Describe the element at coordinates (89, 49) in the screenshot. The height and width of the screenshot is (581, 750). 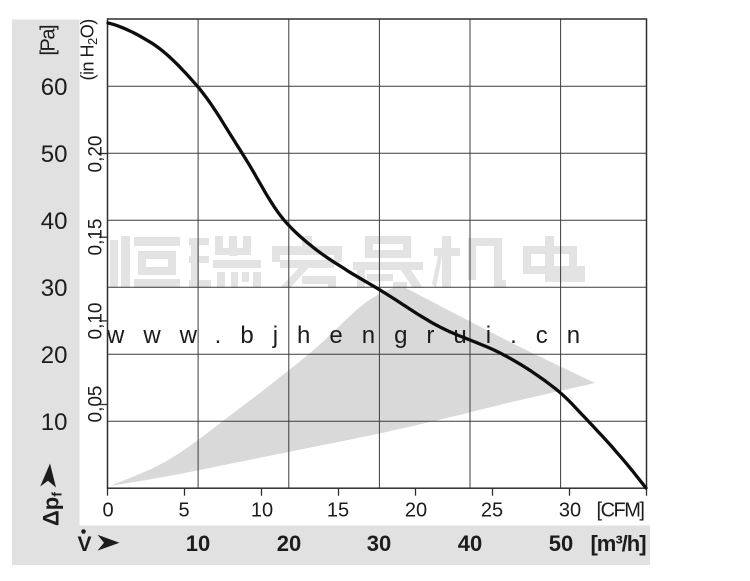
I see `svg-text: (in H2O)` at that location.